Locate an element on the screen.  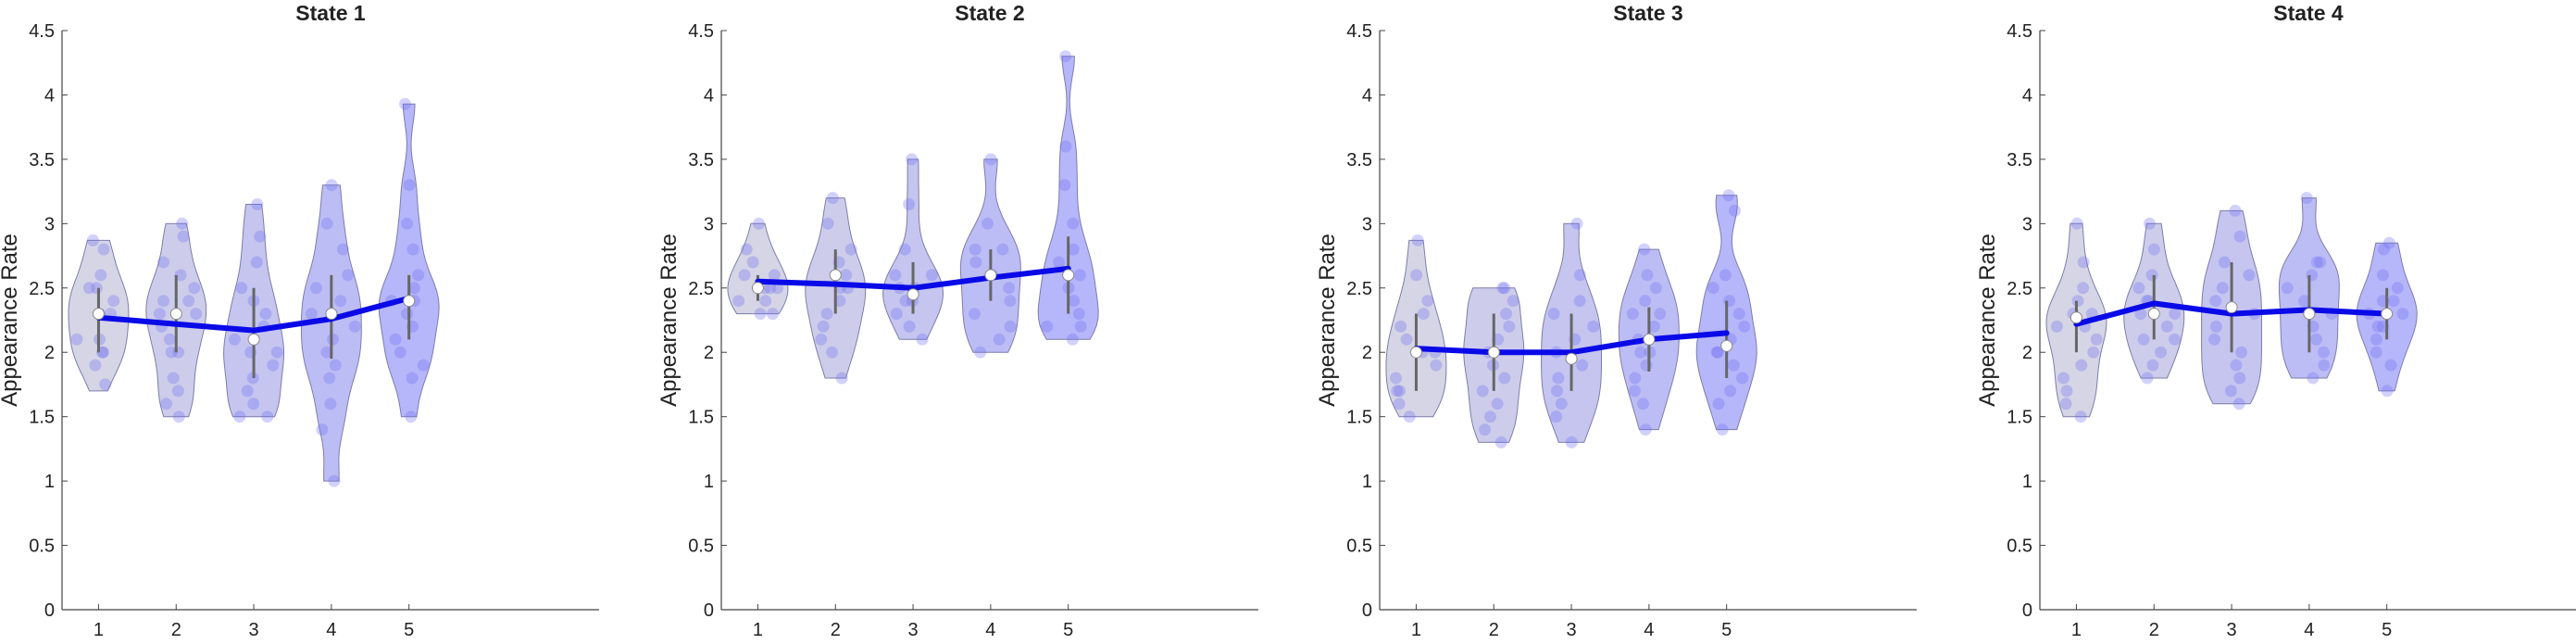
x-tick-label: 3 is located at coordinates (253, 630).